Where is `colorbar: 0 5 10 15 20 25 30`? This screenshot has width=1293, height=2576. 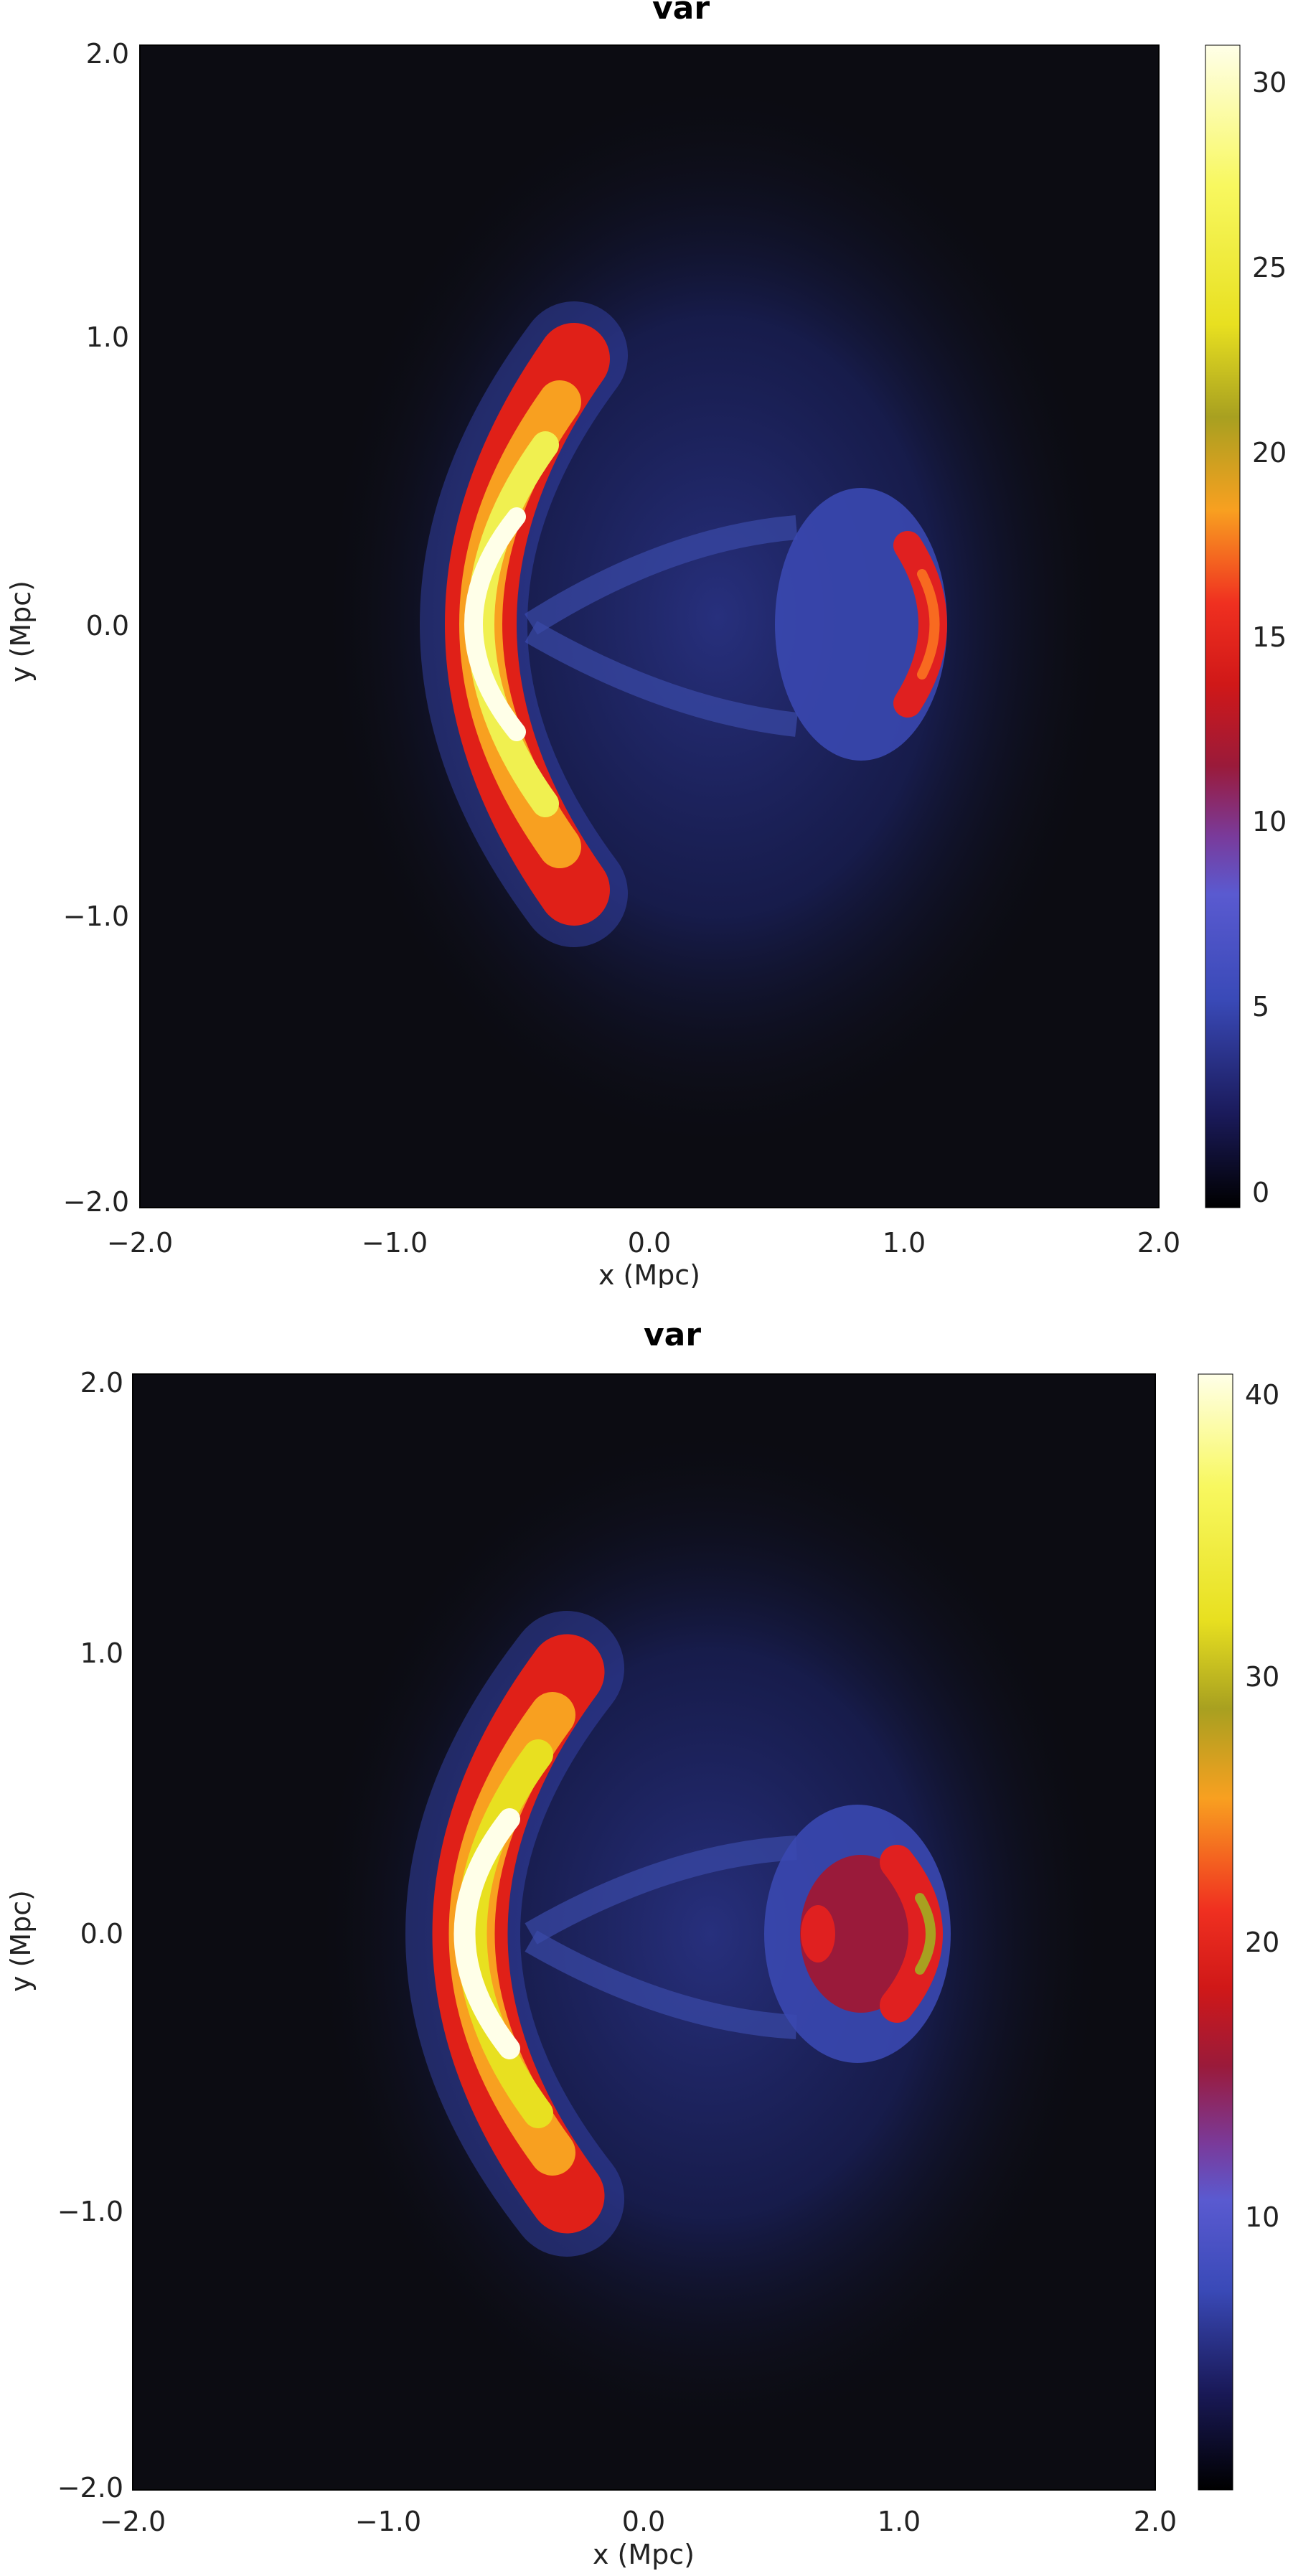 colorbar: 0 5 10 15 20 25 30 is located at coordinates (1246, 626).